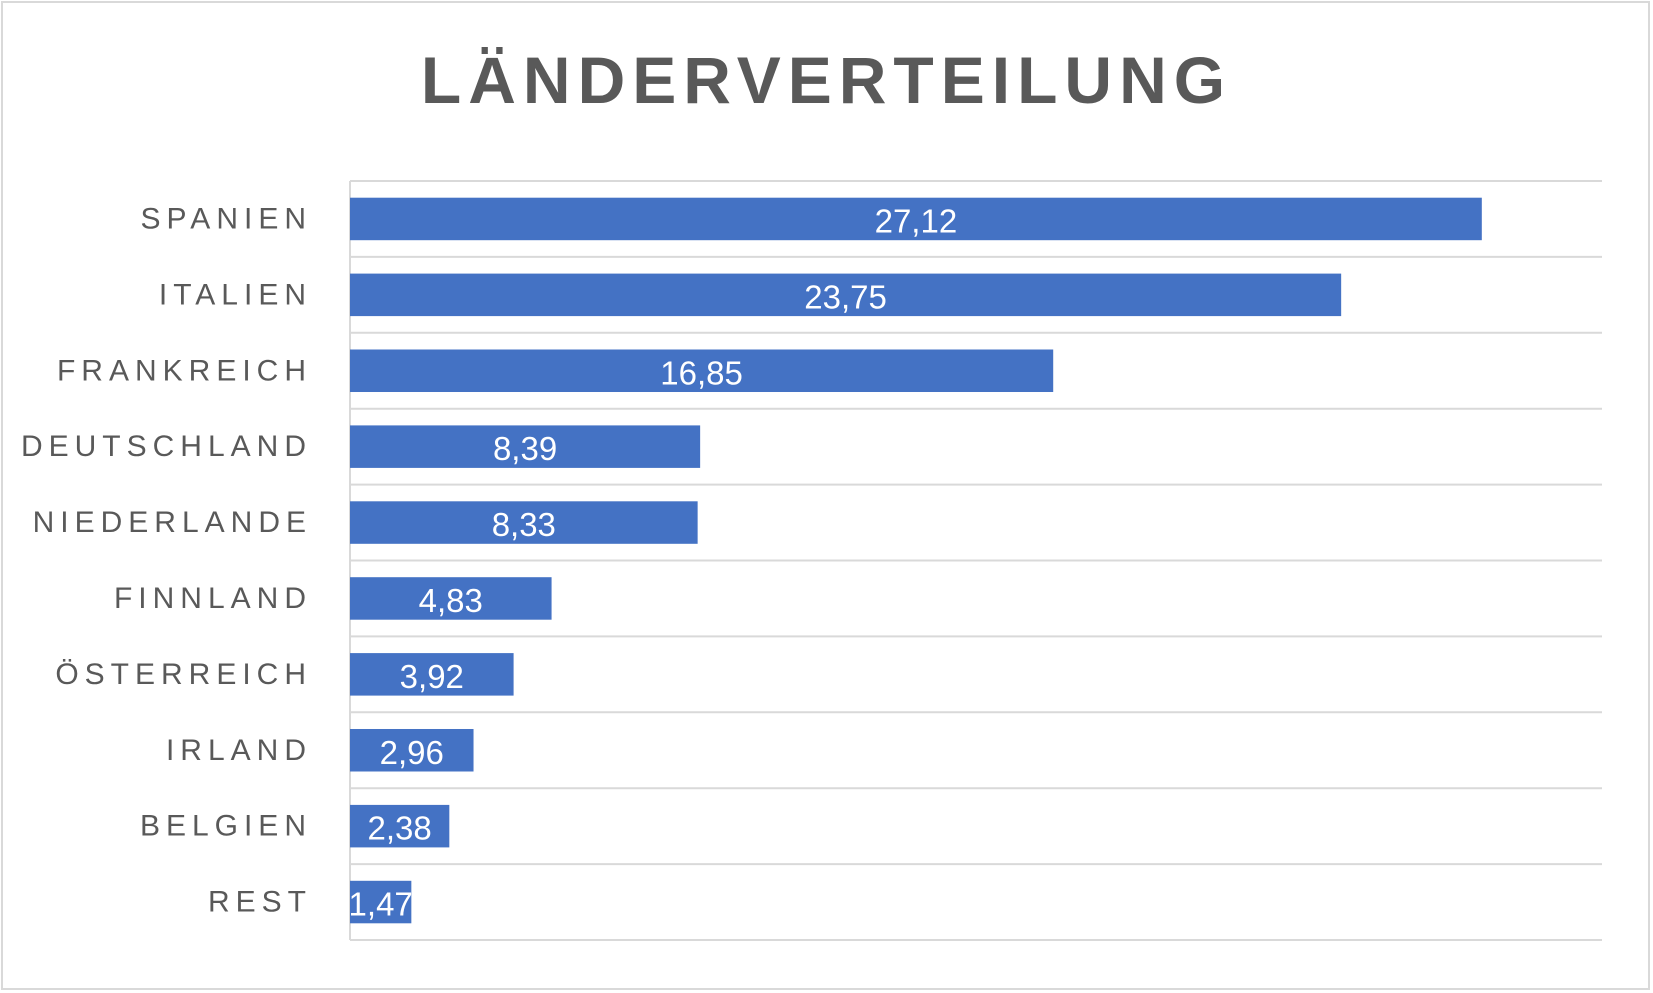 The image size is (1653, 993). I want to click on category-label: REST, so click(260, 902).